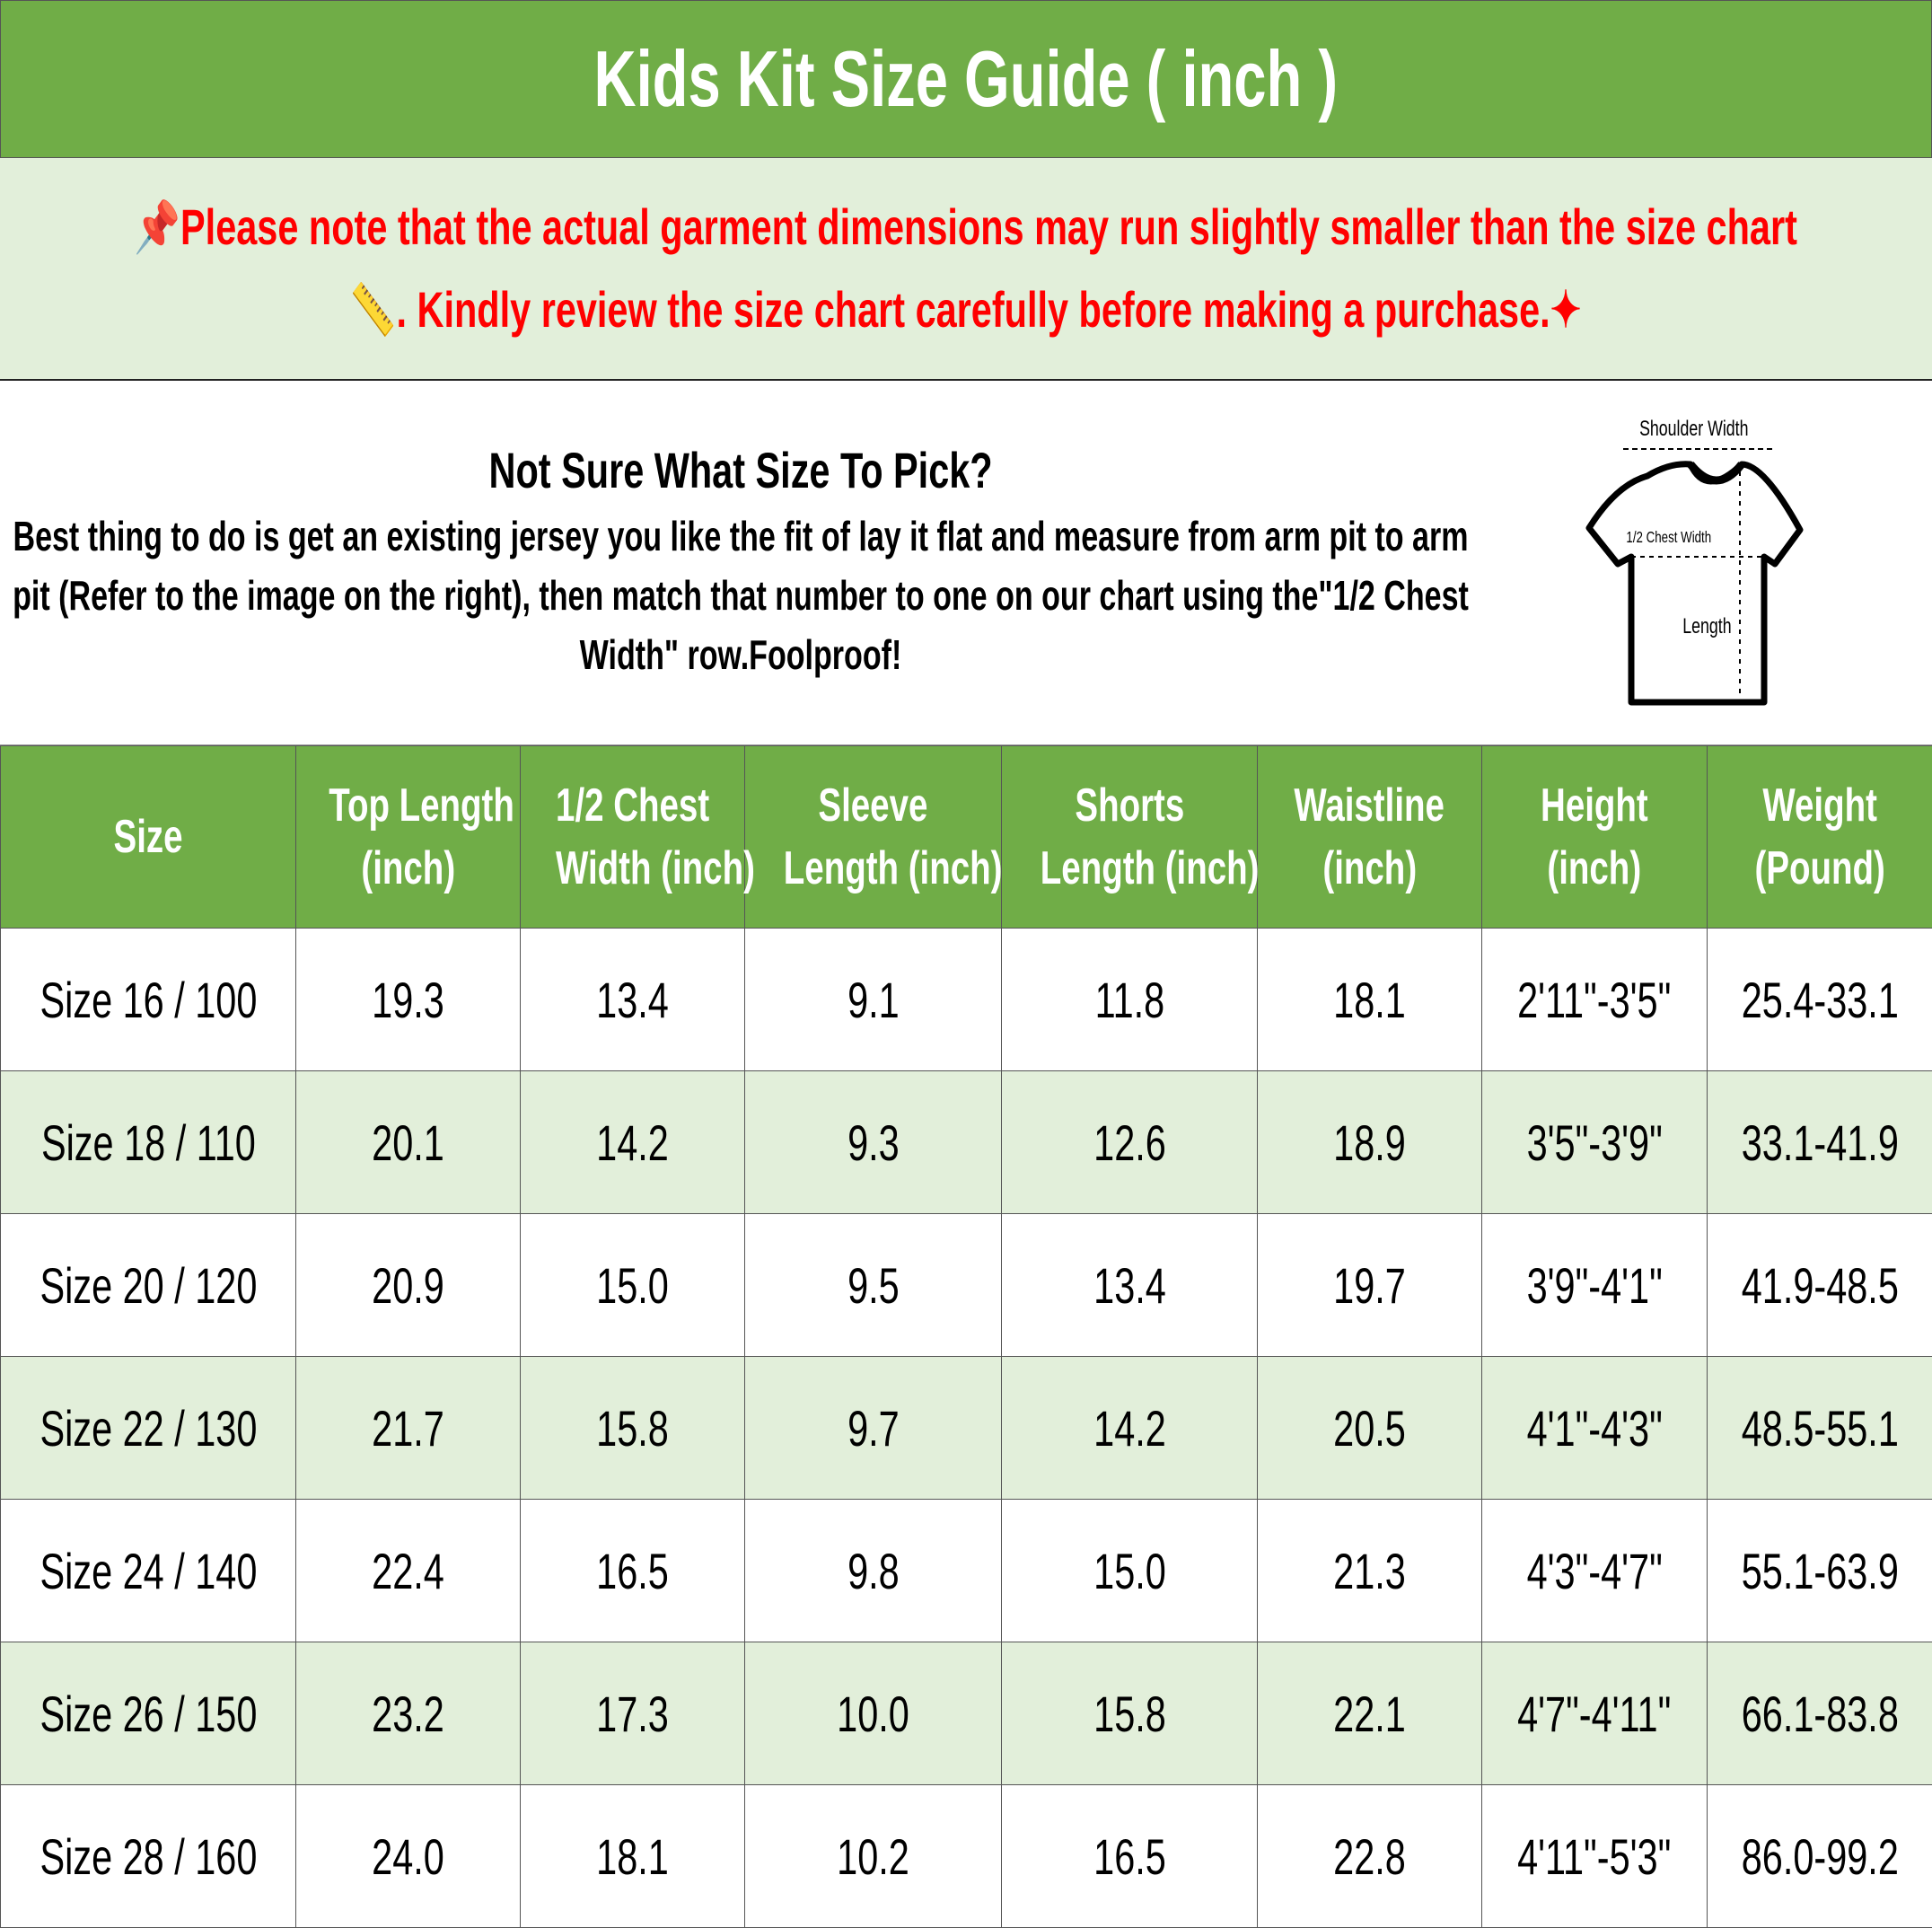 This screenshot has height=1928, width=1932. I want to click on cell-value: 15.8, so click(1129, 1714).